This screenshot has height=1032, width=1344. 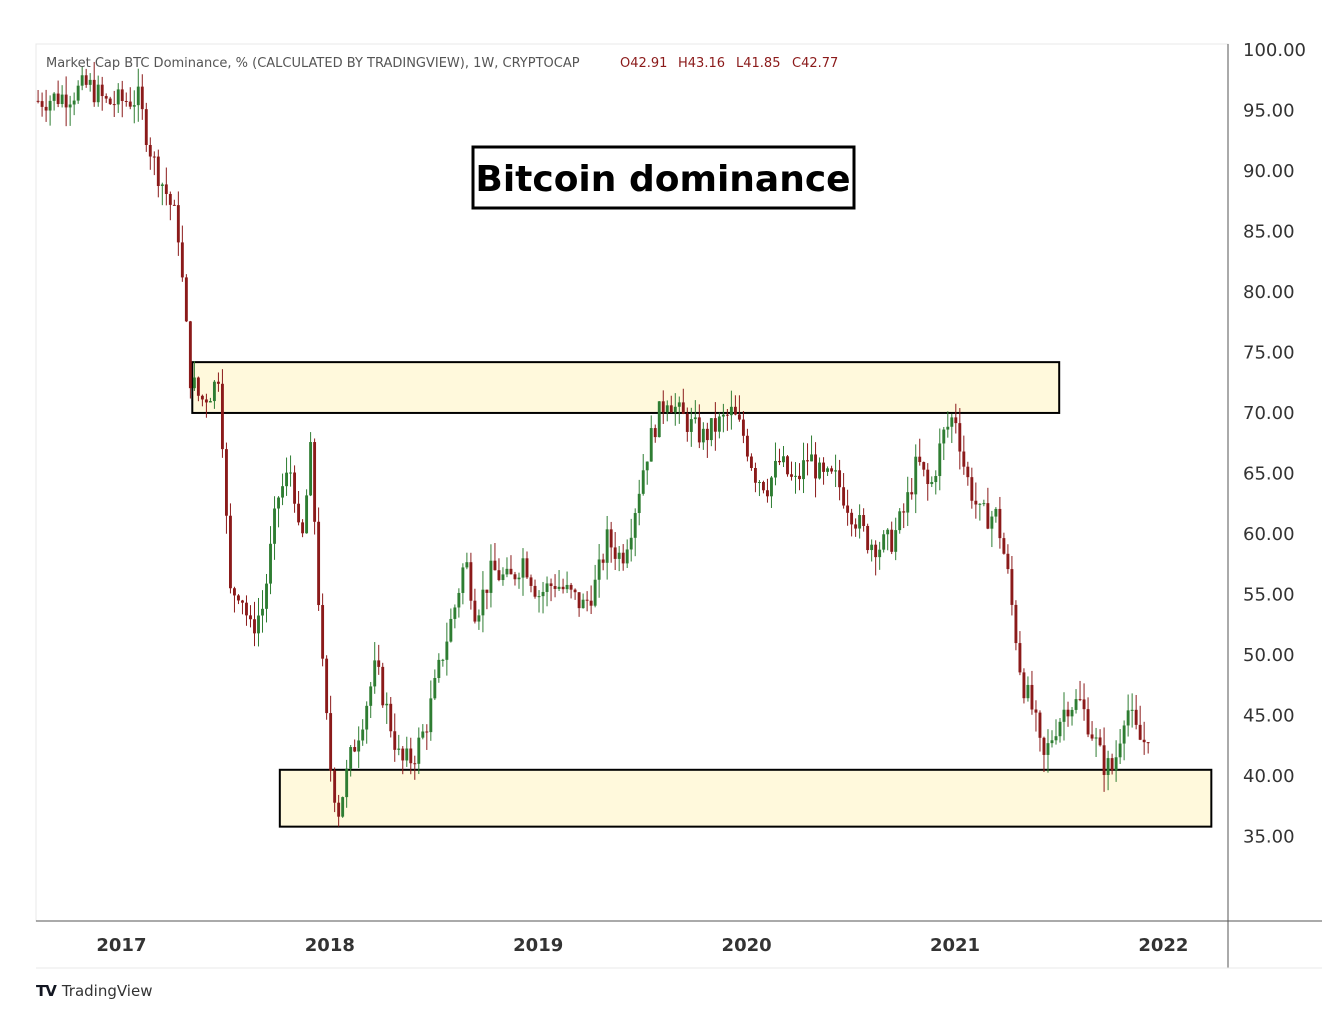 I want to click on y-tick-label: 70.00, so click(x=1269, y=413).